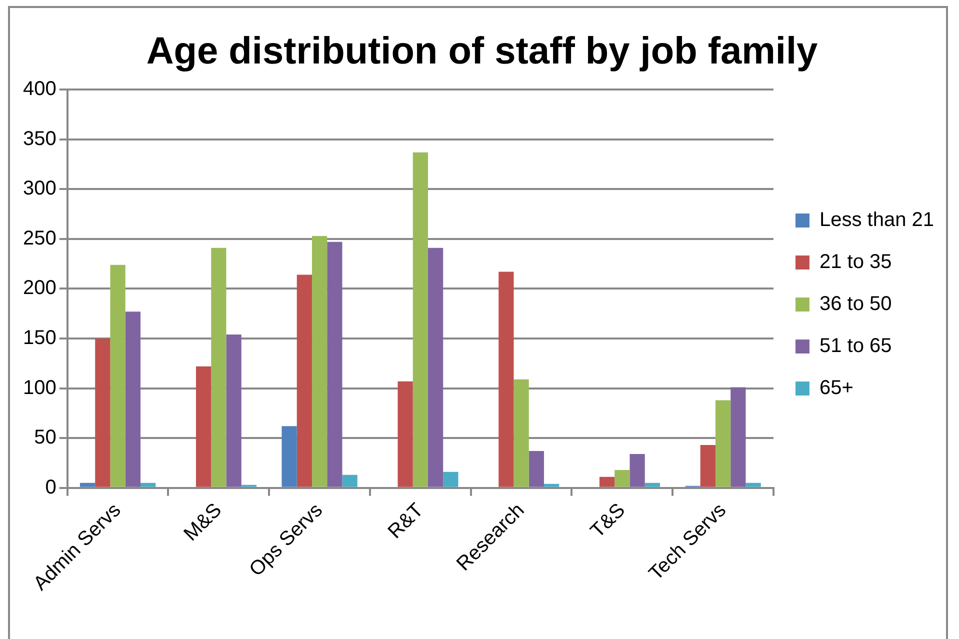 The width and height of the screenshot is (959, 639). I want to click on legend-label: Less than 21, so click(876, 220).